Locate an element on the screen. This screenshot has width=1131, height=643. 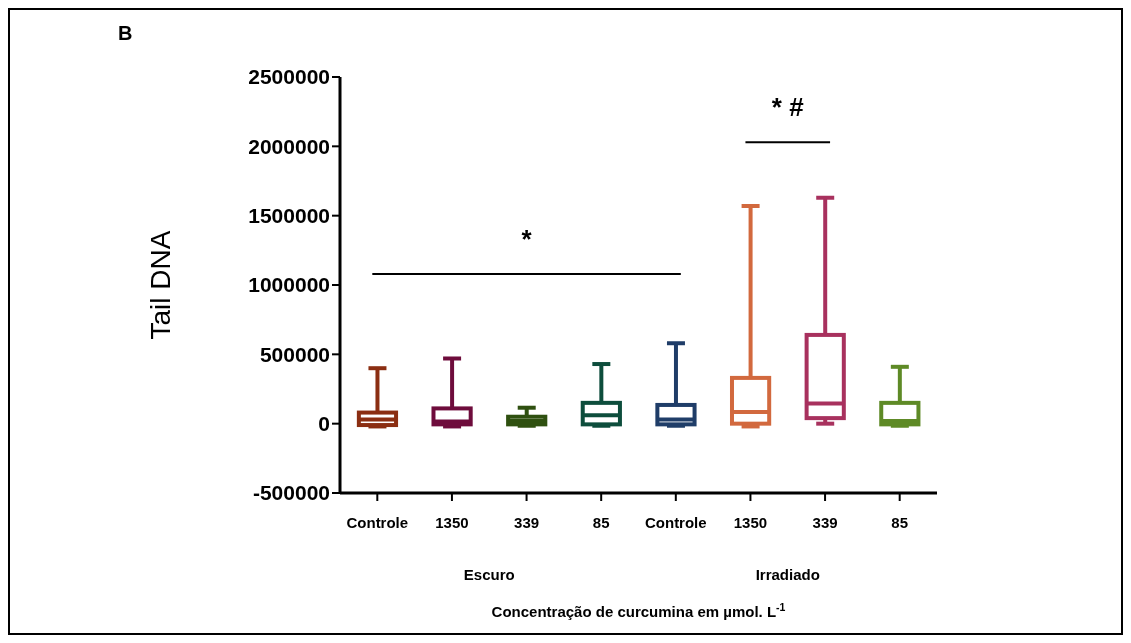
y-tick-label: 1000000 is located at coordinates (289, 285).